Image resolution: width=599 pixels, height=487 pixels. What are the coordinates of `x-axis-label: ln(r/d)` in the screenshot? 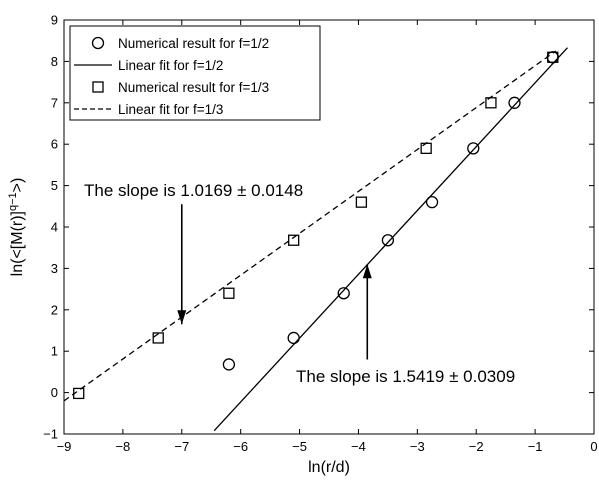 It's located at (329, 467).